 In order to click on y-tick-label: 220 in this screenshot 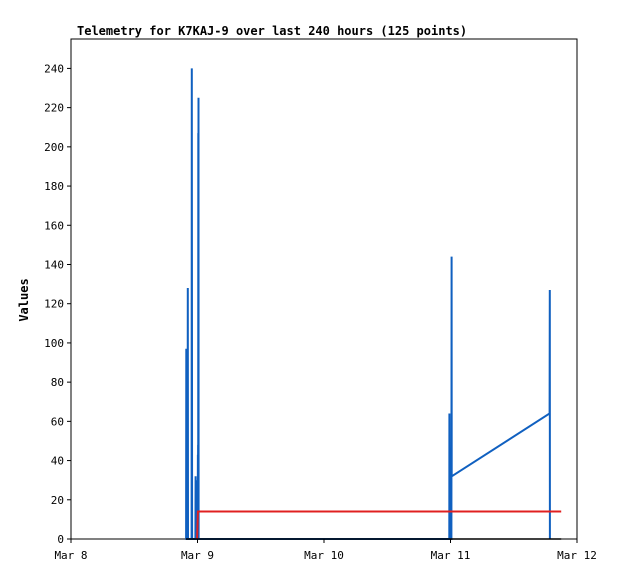, I will do `click(54, 108)`.